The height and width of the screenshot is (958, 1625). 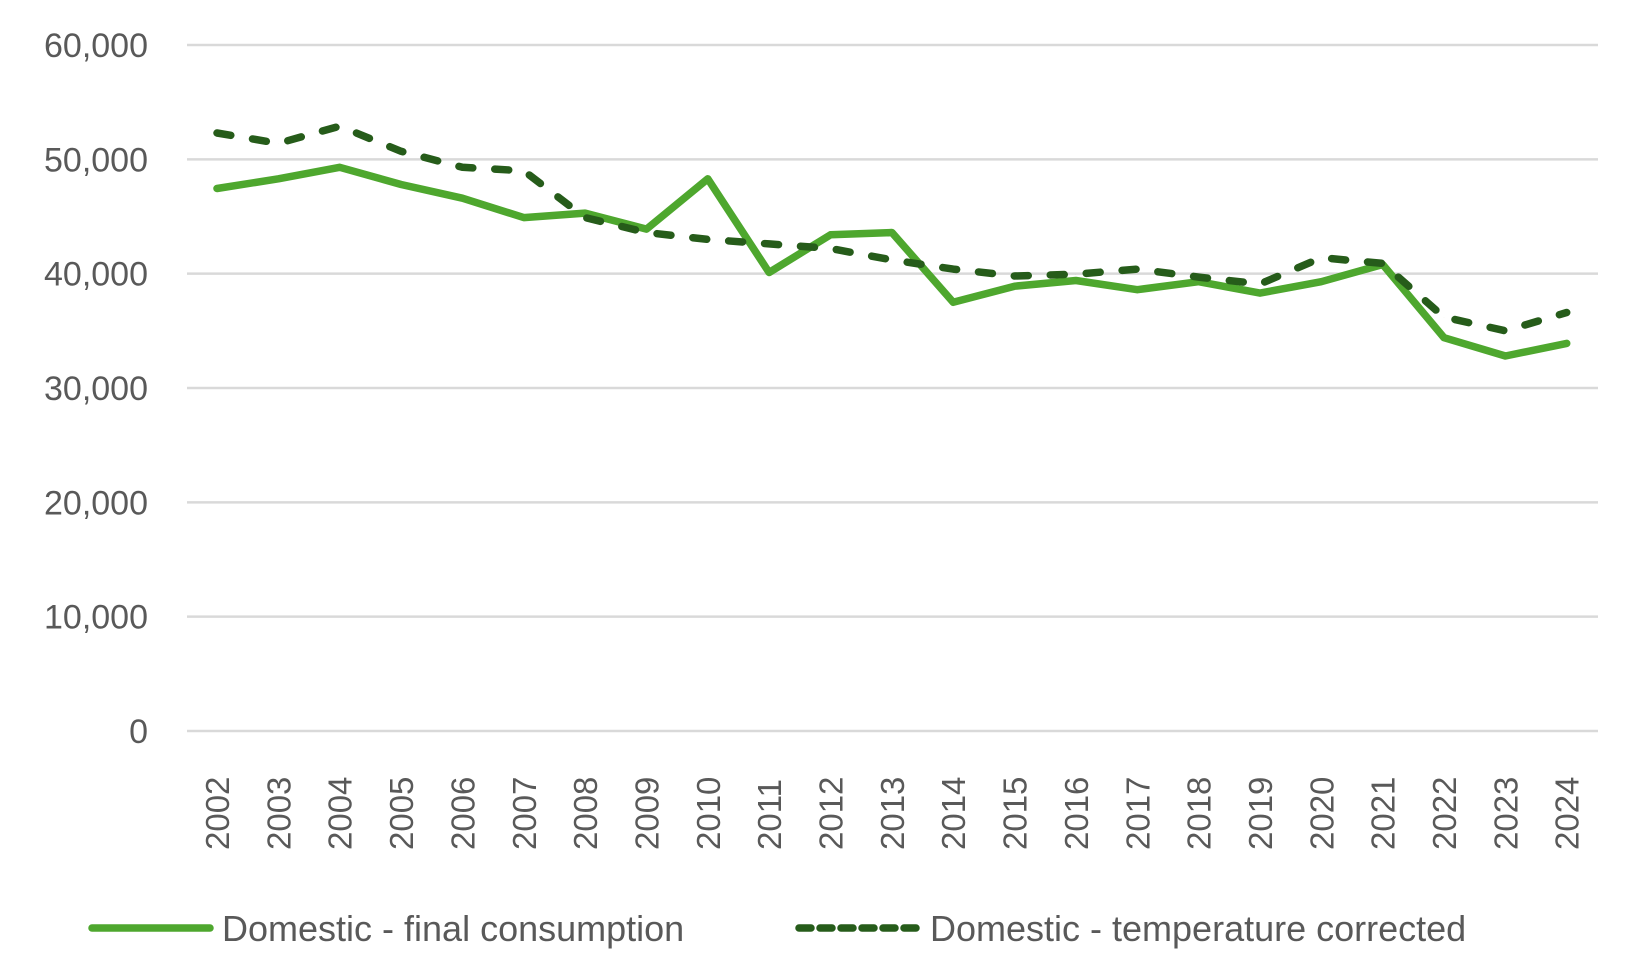 What do you see at coordinates (96, 46) in the screenshot?
I see `y-tick-label: 60,000` at bounding box center [96, 46].